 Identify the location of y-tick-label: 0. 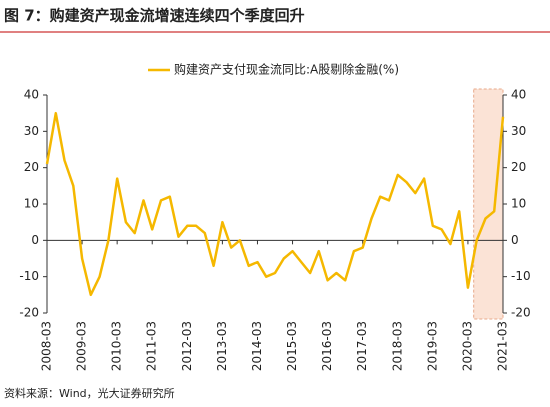
(35, 240).